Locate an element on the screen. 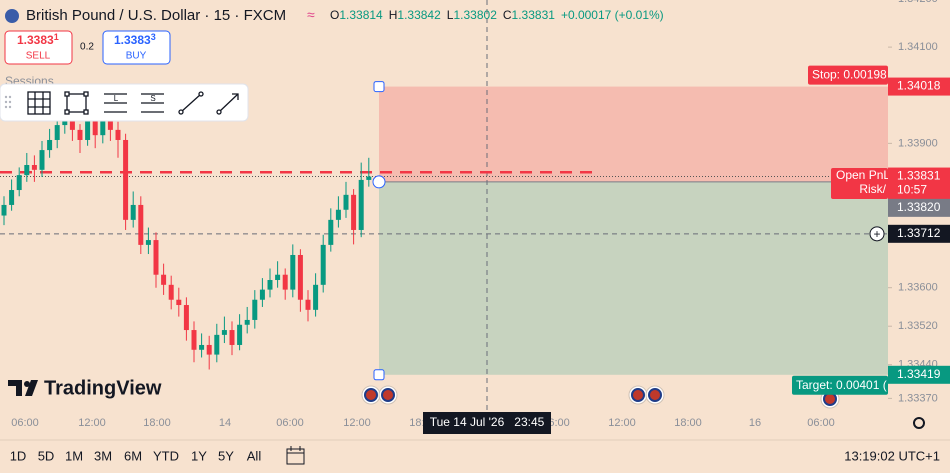 The height and width of the screenshot is (473, 950). x-tick-label: 18:00 is located at coordinates (688, 423).